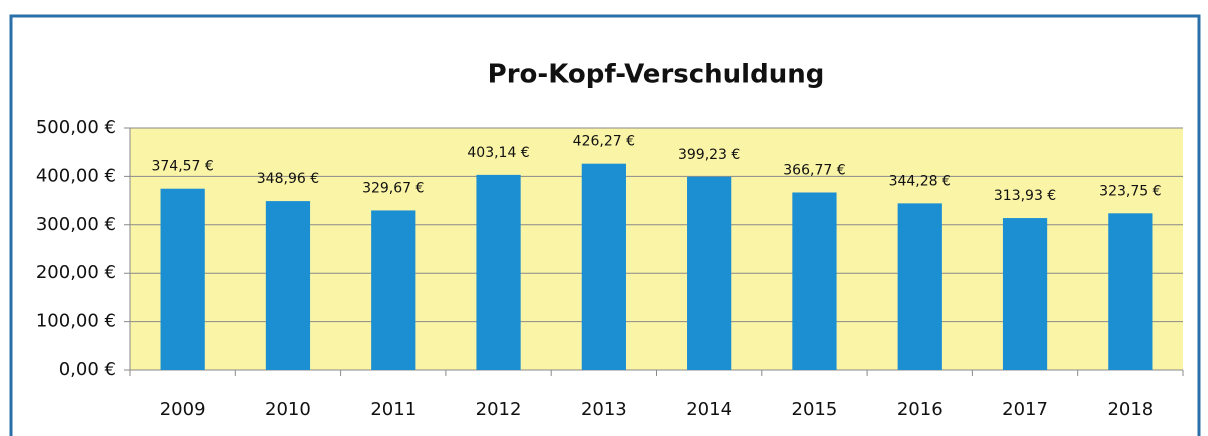  What do you see at coordinates (288, 409) in the screenshot?
I see `x-tick-label: 2010` at bounding box center [288, 409].